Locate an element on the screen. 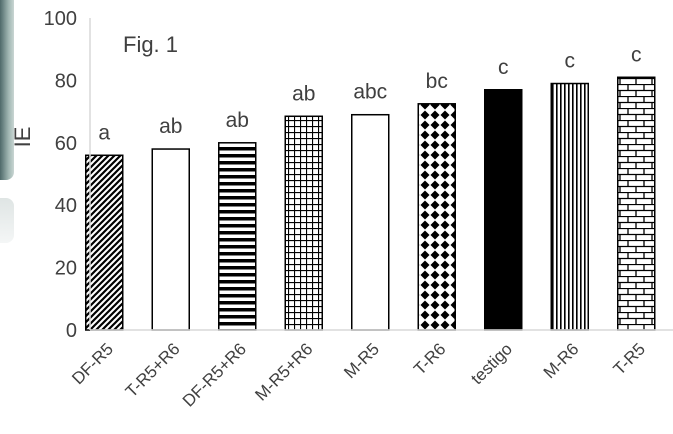 This screenshot has width=673, height=434. edge-panel-decoration is located at coordinates (7, 90).